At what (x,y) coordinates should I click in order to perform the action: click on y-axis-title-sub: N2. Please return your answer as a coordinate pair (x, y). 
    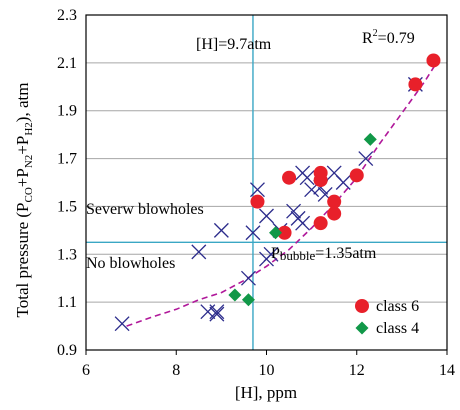
    Looking at the image, I should click on (29, 161).